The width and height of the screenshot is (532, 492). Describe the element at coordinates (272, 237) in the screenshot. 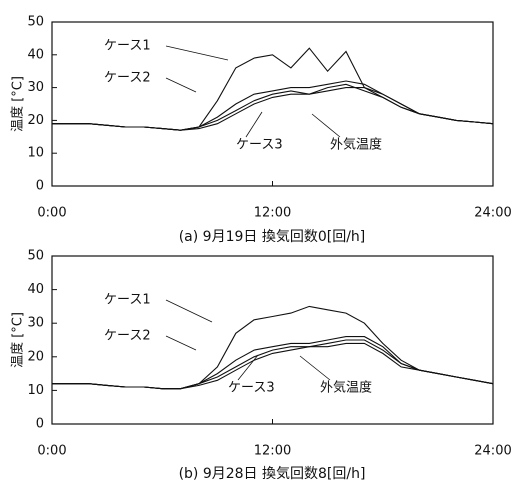

I see `chart-caption: (a) 9月19日 換気回数0[回/h]` at that location.